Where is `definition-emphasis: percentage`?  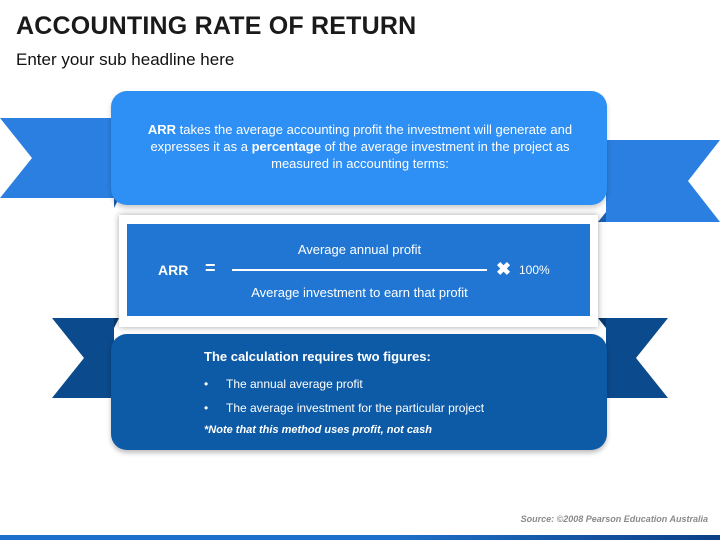 definition-emphasis: percentage is located at coordinates (286, 146).